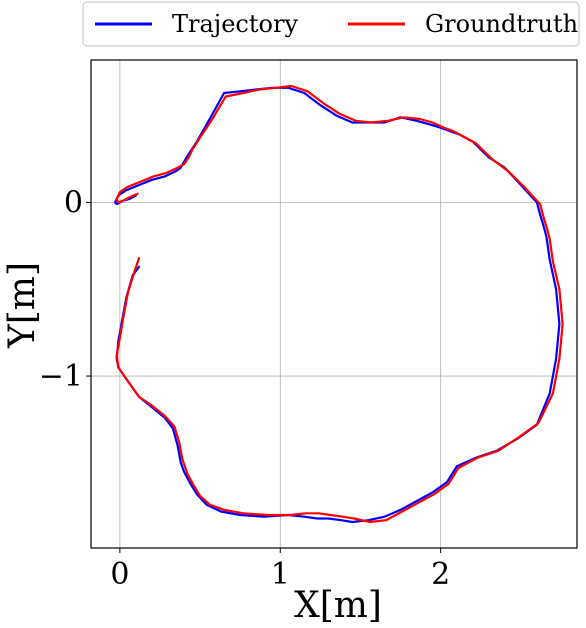 This screenshot has height=628, width=586. What do you see at coordinates (501, 24) in the screenshot?
I see `legend-label-groundtruth: Groundtruth` at bounding box center [501, 24].